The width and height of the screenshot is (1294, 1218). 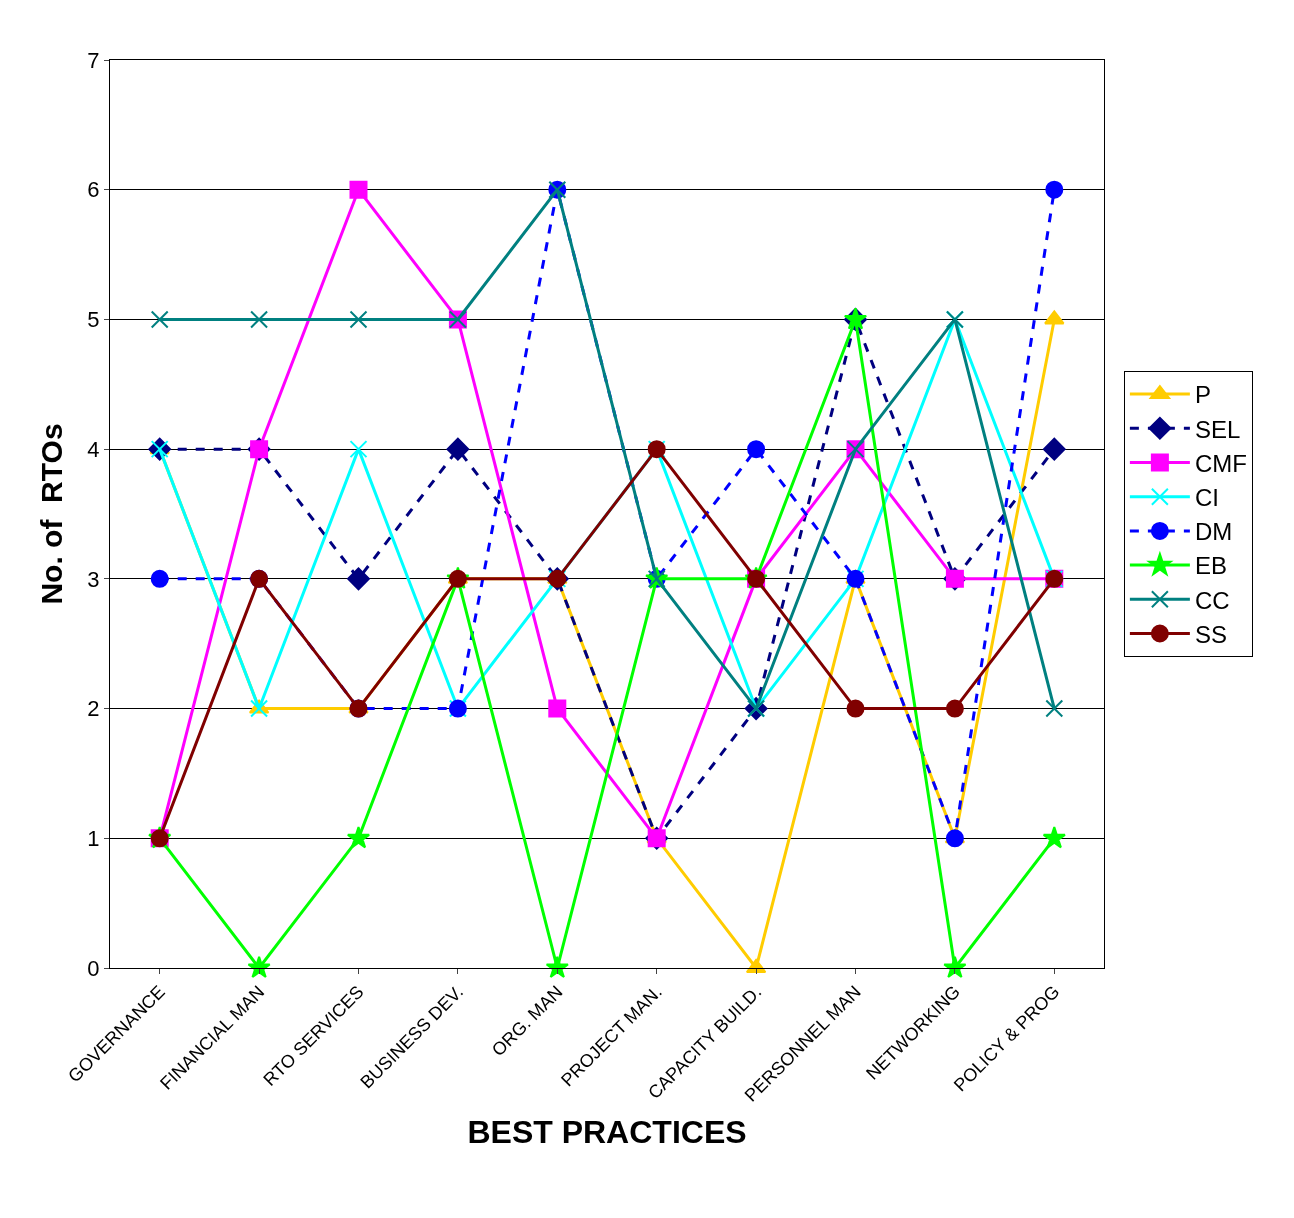 What do you see at coordinates (93, 579) in the screenshot?
I see `y-tick-label: 3` at bounding box center [93, 579].